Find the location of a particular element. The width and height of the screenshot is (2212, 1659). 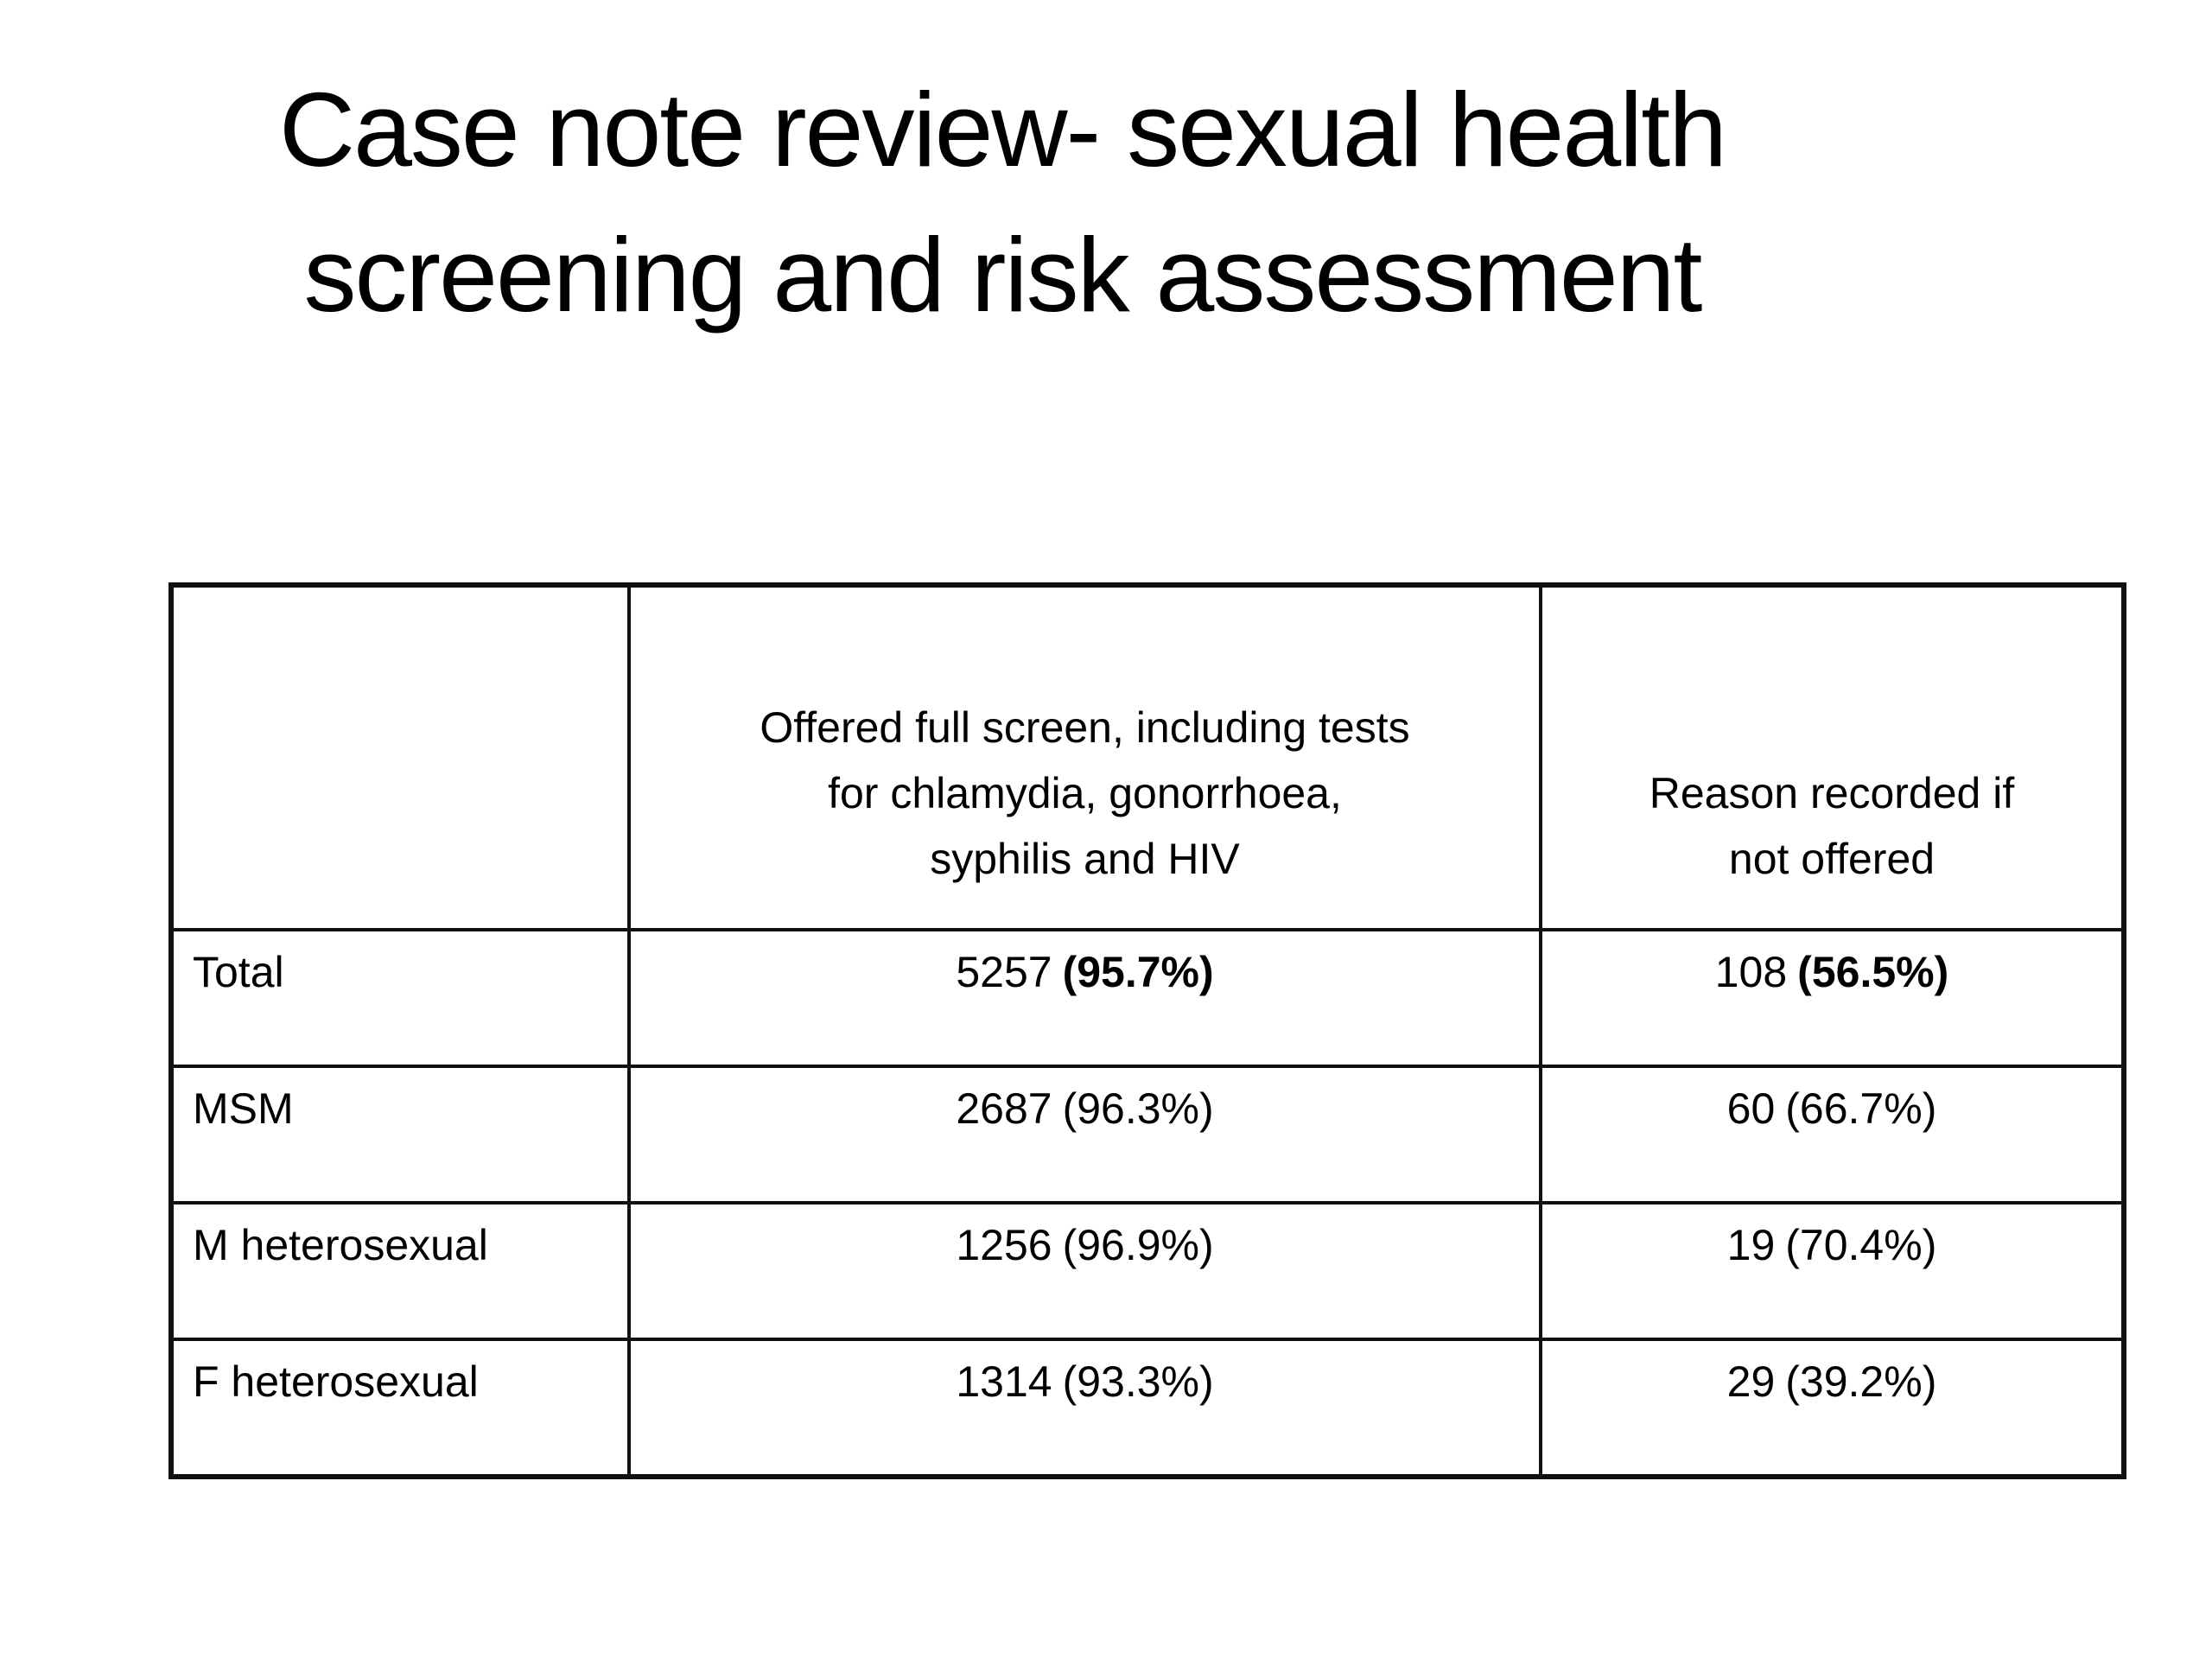

header-reason-line-1: Reason recorded if is located at coordinates (1832, 793).